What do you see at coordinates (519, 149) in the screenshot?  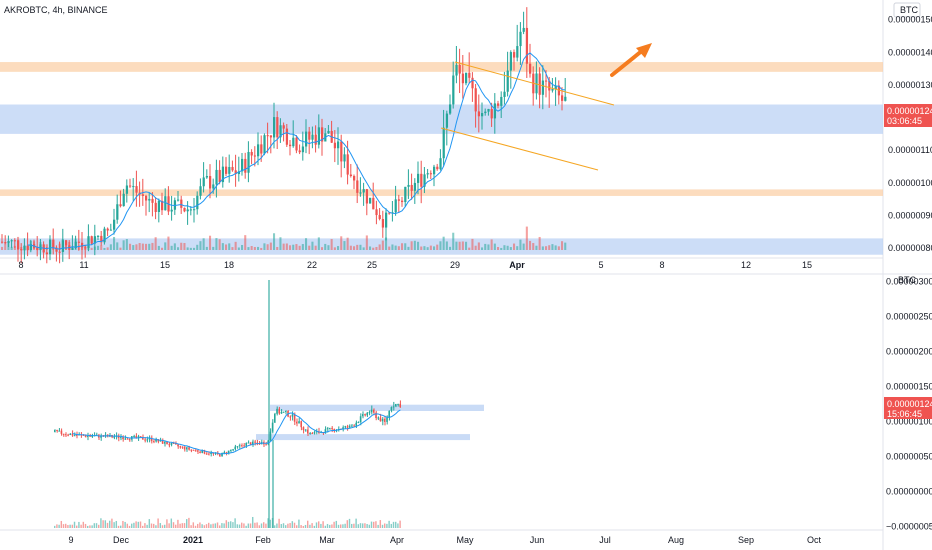 I see `channel-lower-line` at bounding box center [519, 149].